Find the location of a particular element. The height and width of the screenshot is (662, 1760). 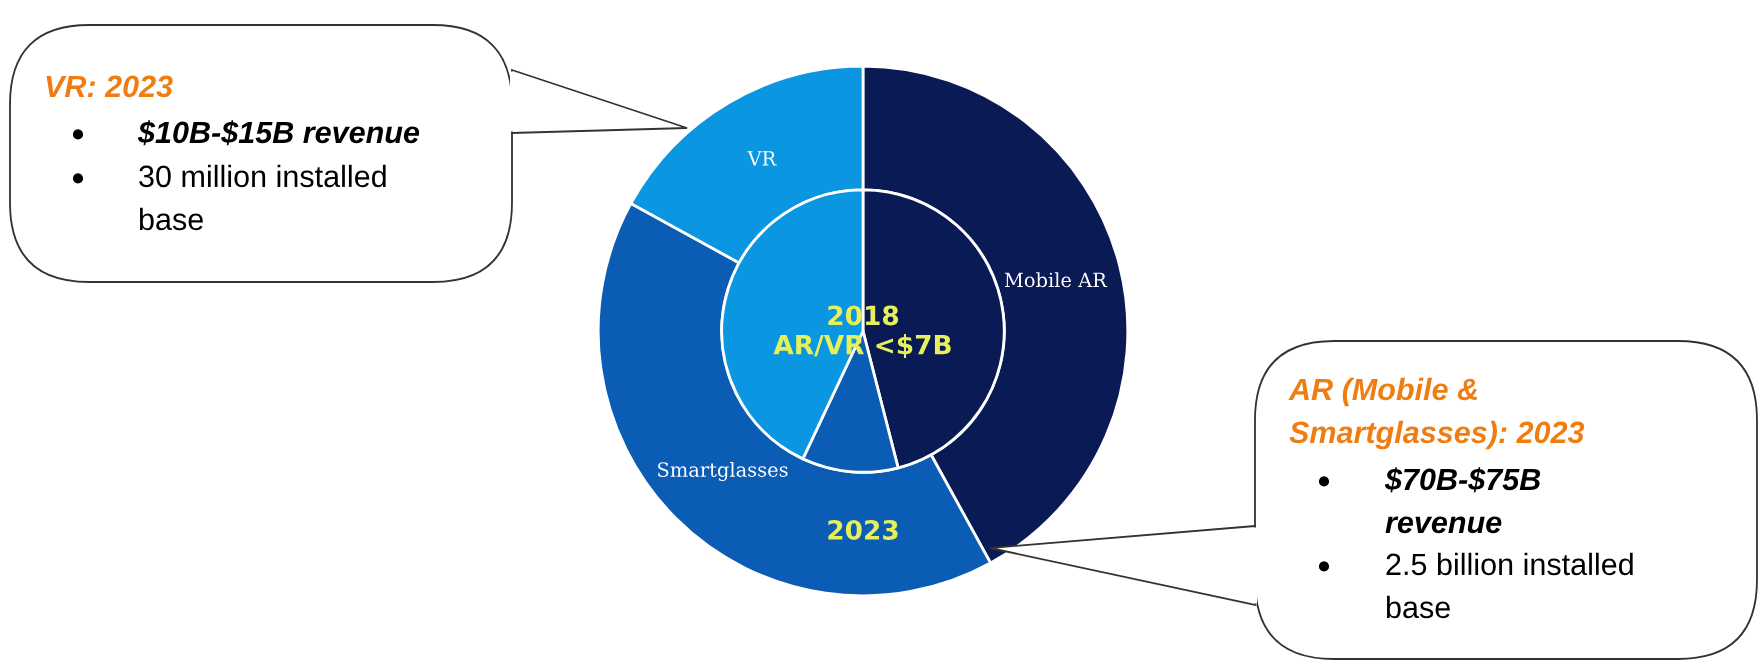

text: VR: 2023 is located at coordinates (109, 86).